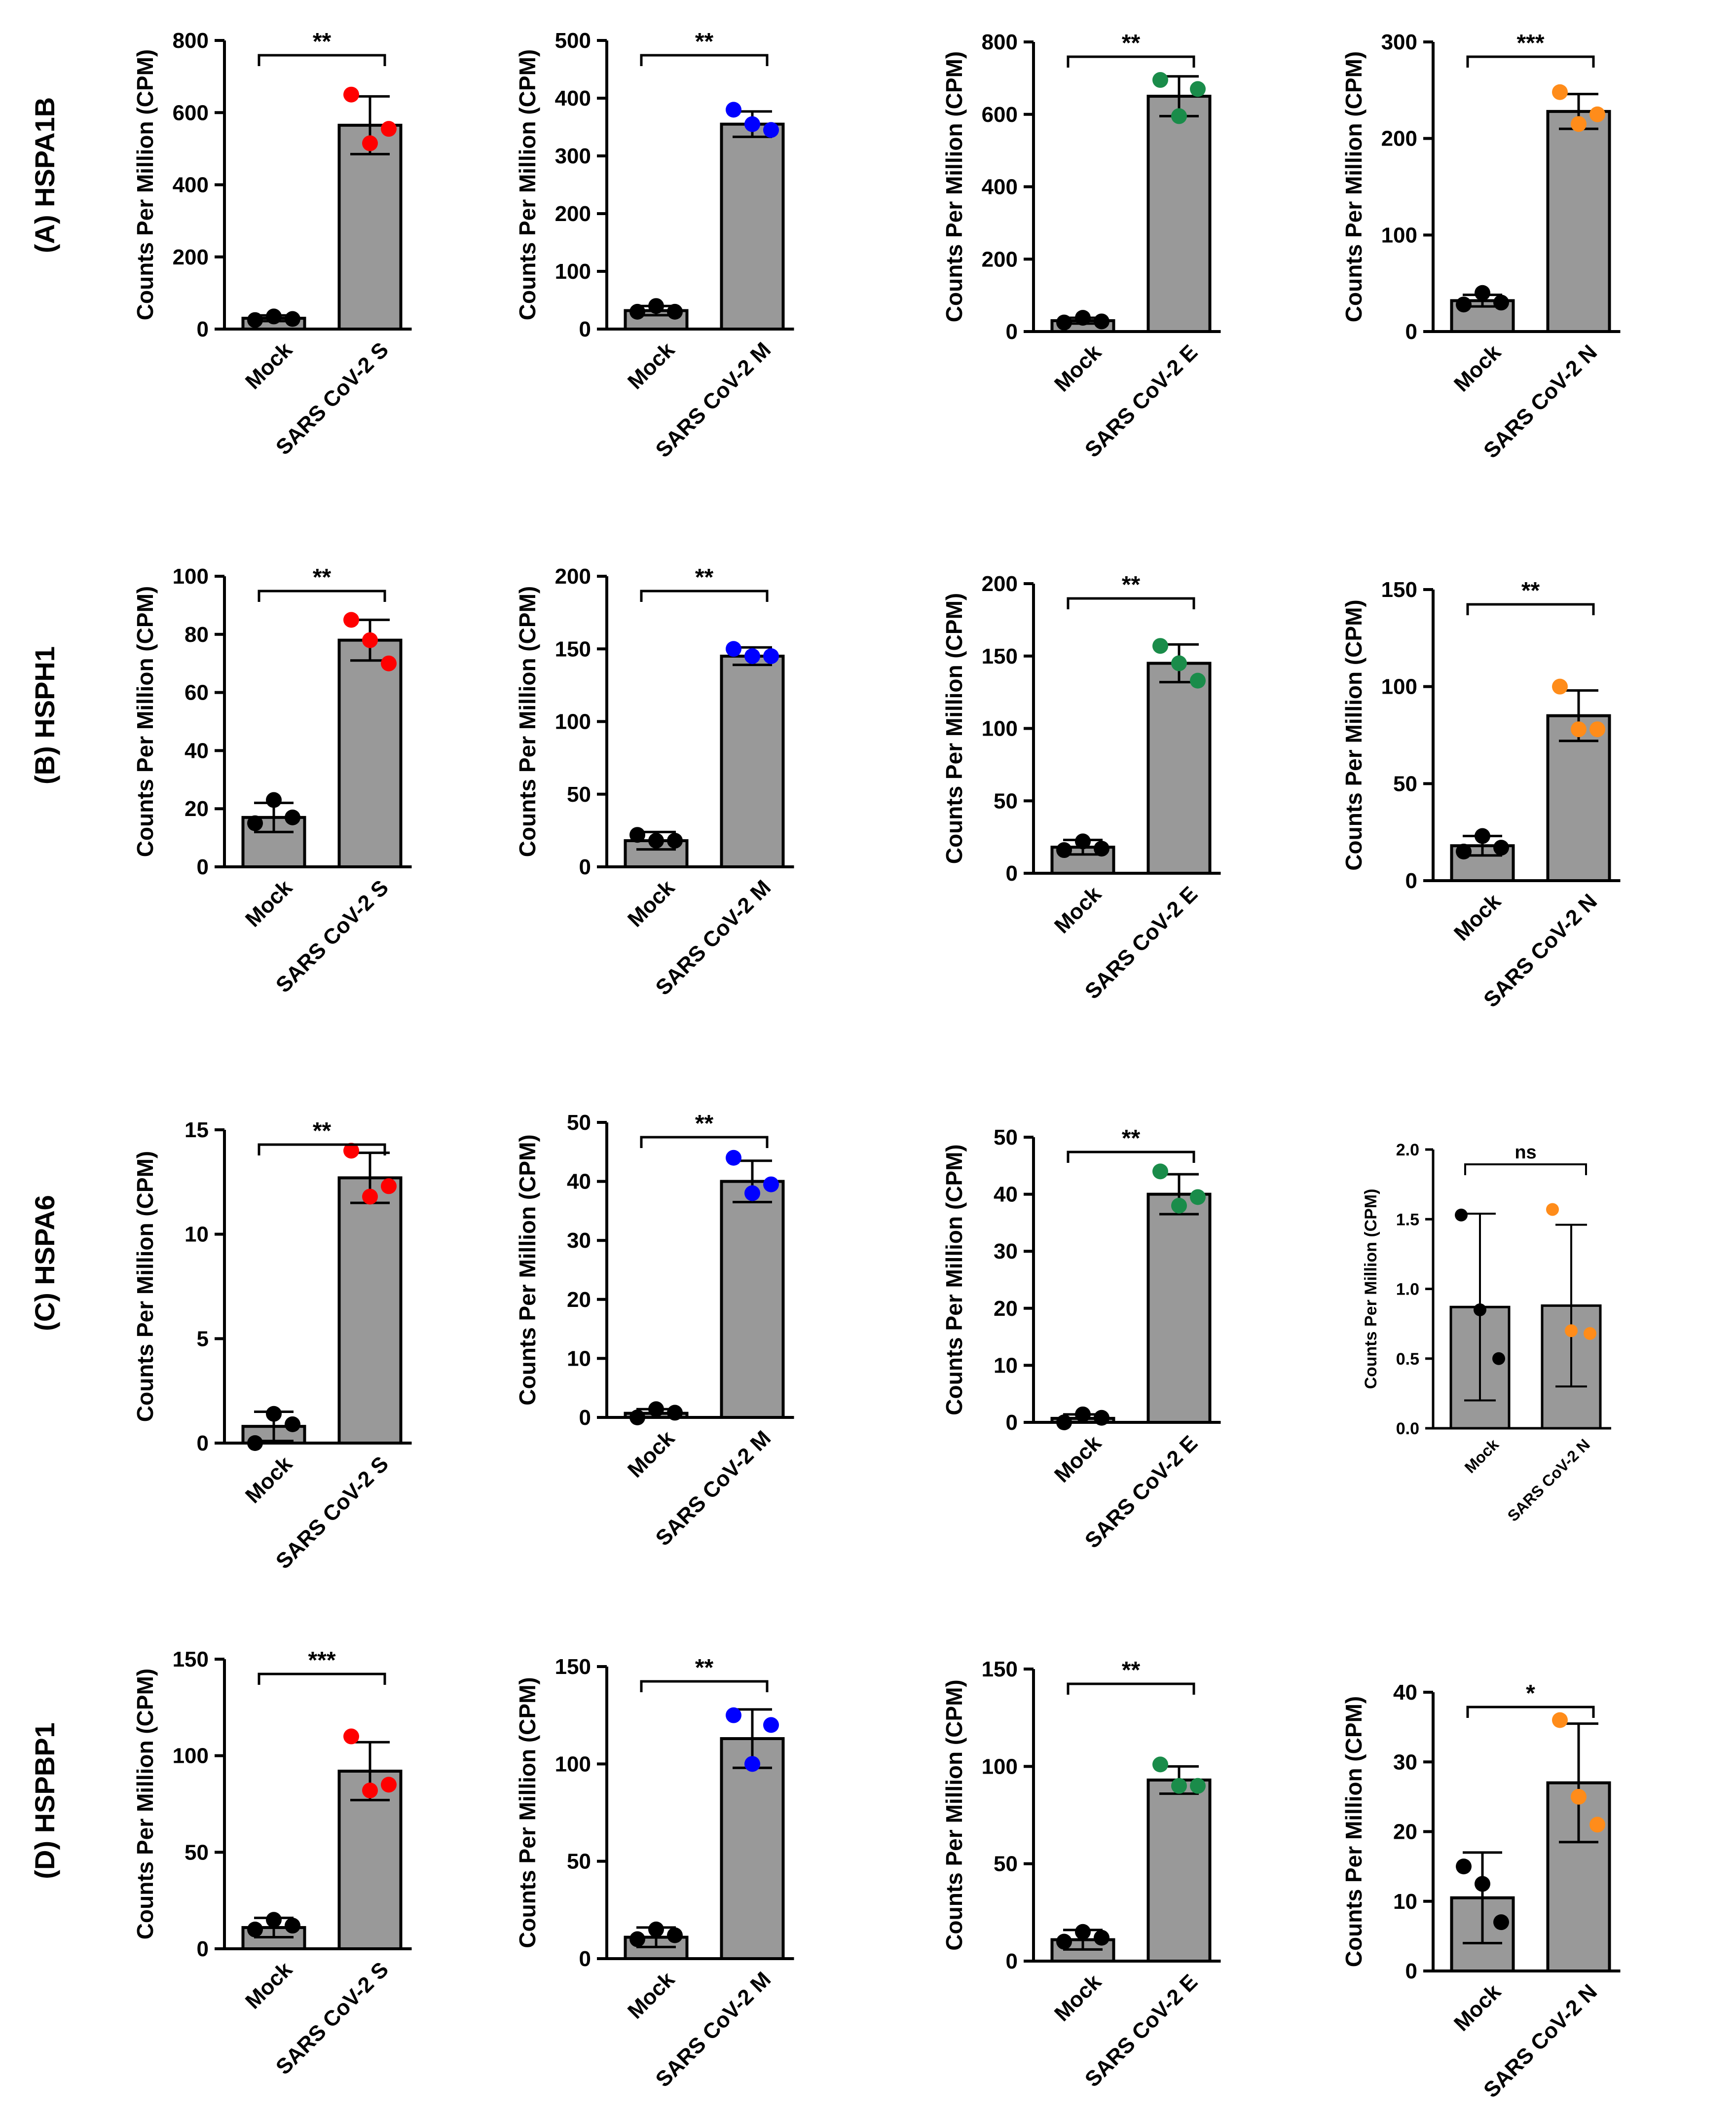 This screenshot has height=2118, width=1736. I want to click on significance-bracket: *, so click(1530, 1699).